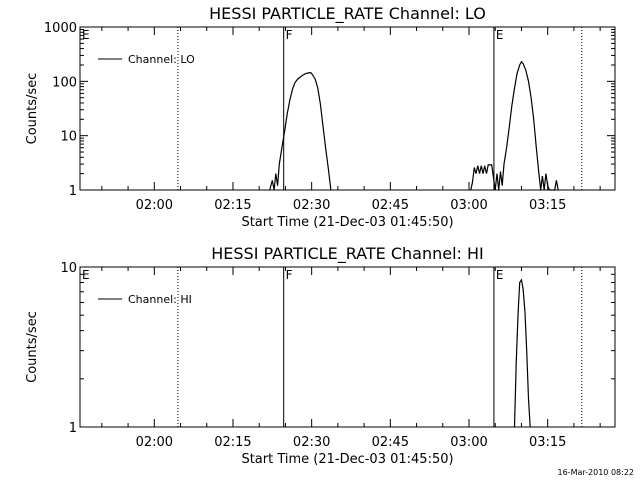 The image size is (640, 480). Describe the element at coordinates (596, 472) in the screenshot. I see `timestamp-footer: 16-Mar-2010 08:22` at that location.